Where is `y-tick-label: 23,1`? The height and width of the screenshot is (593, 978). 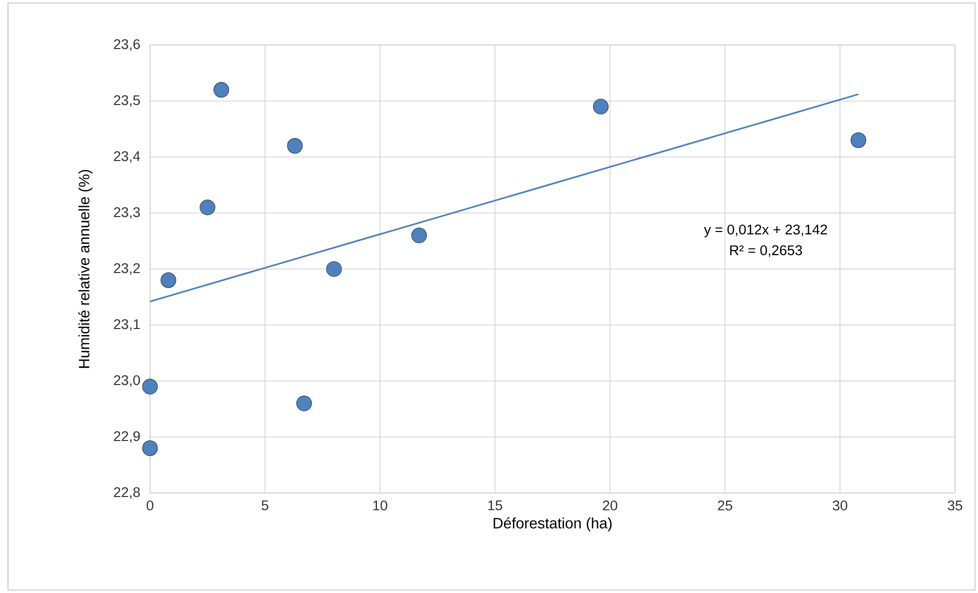
y-tick-label: 23,1 is located at coordinates (127, 325).